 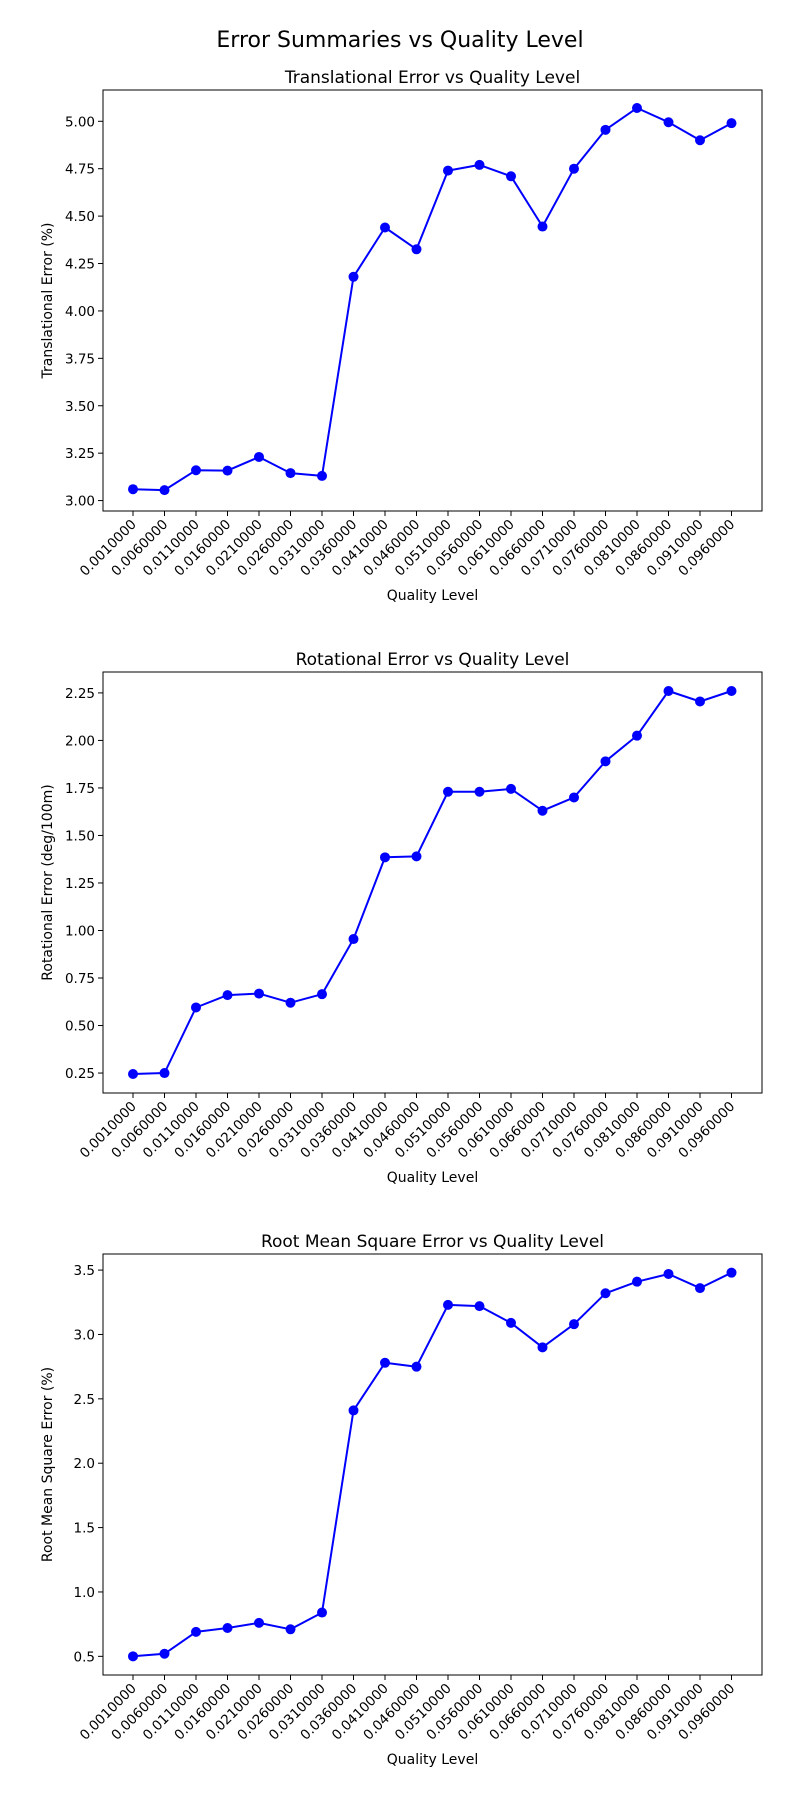 I want to click on y-tick-label: 3.00, so click(x=80, y=502).